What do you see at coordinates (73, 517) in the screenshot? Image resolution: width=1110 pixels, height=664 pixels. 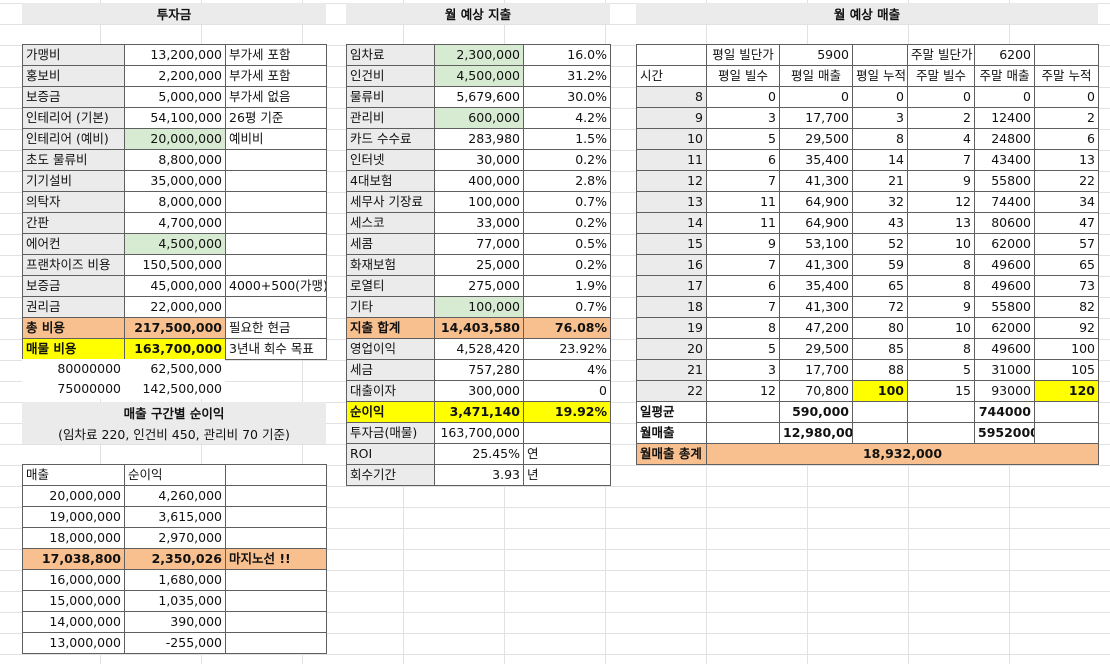 I see `profit-sales-cell: 19,000,000` at bounding box center [73, 517].